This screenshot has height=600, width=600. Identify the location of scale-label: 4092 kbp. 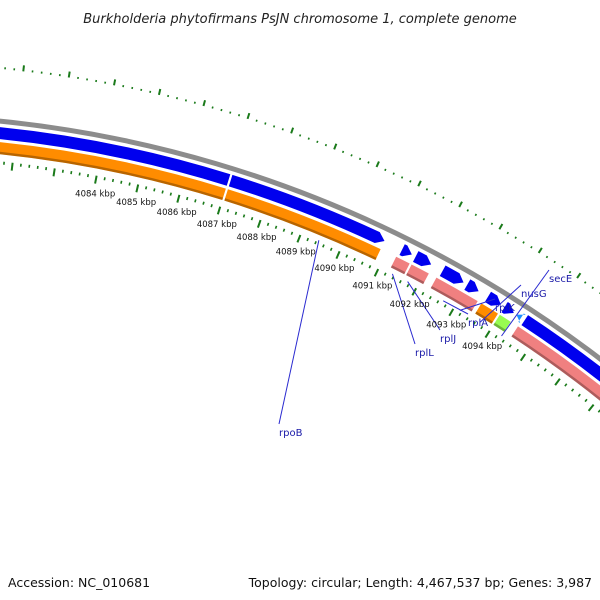
(410, 305).